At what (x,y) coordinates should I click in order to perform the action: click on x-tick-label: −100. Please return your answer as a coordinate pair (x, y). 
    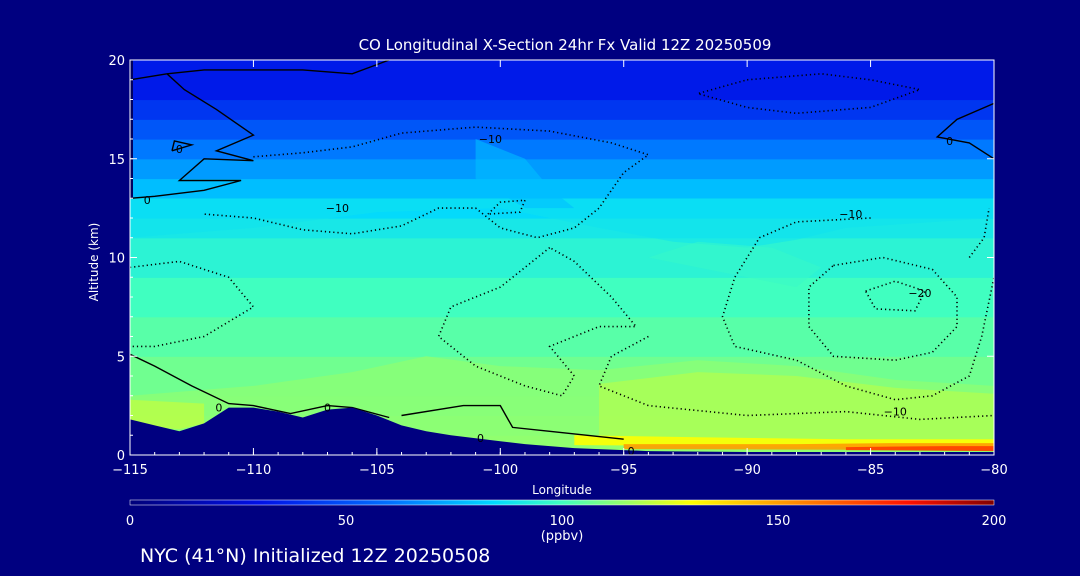
    Looking at the image, I should click on (500, 470).